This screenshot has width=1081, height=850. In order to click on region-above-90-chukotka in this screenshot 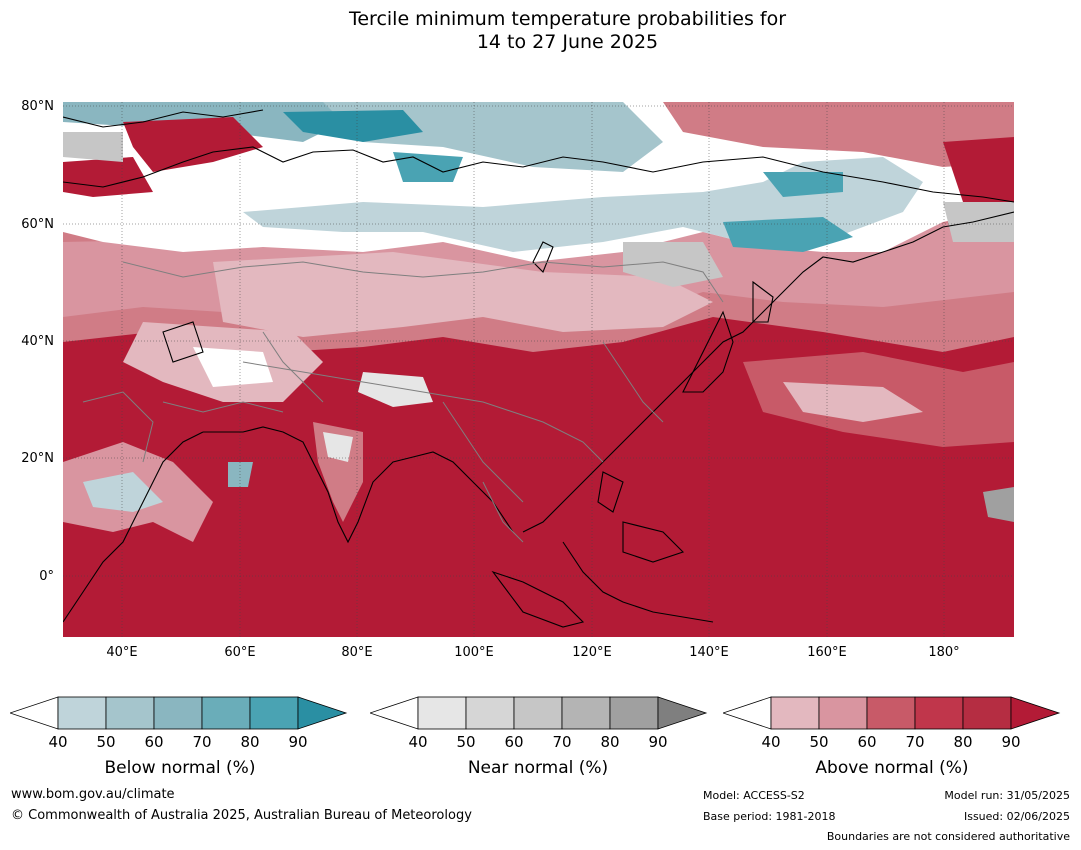, I will do `click(978, 172)`.